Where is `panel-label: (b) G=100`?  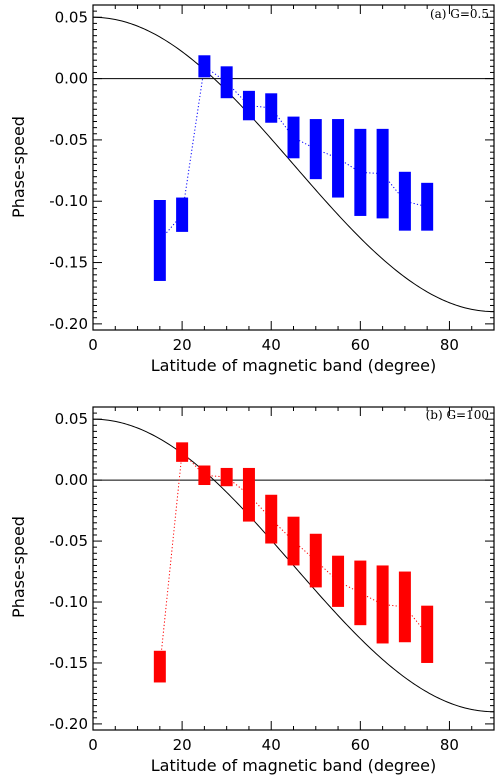
panel-label: (b) G=100 is located at coordinates (457, 415).